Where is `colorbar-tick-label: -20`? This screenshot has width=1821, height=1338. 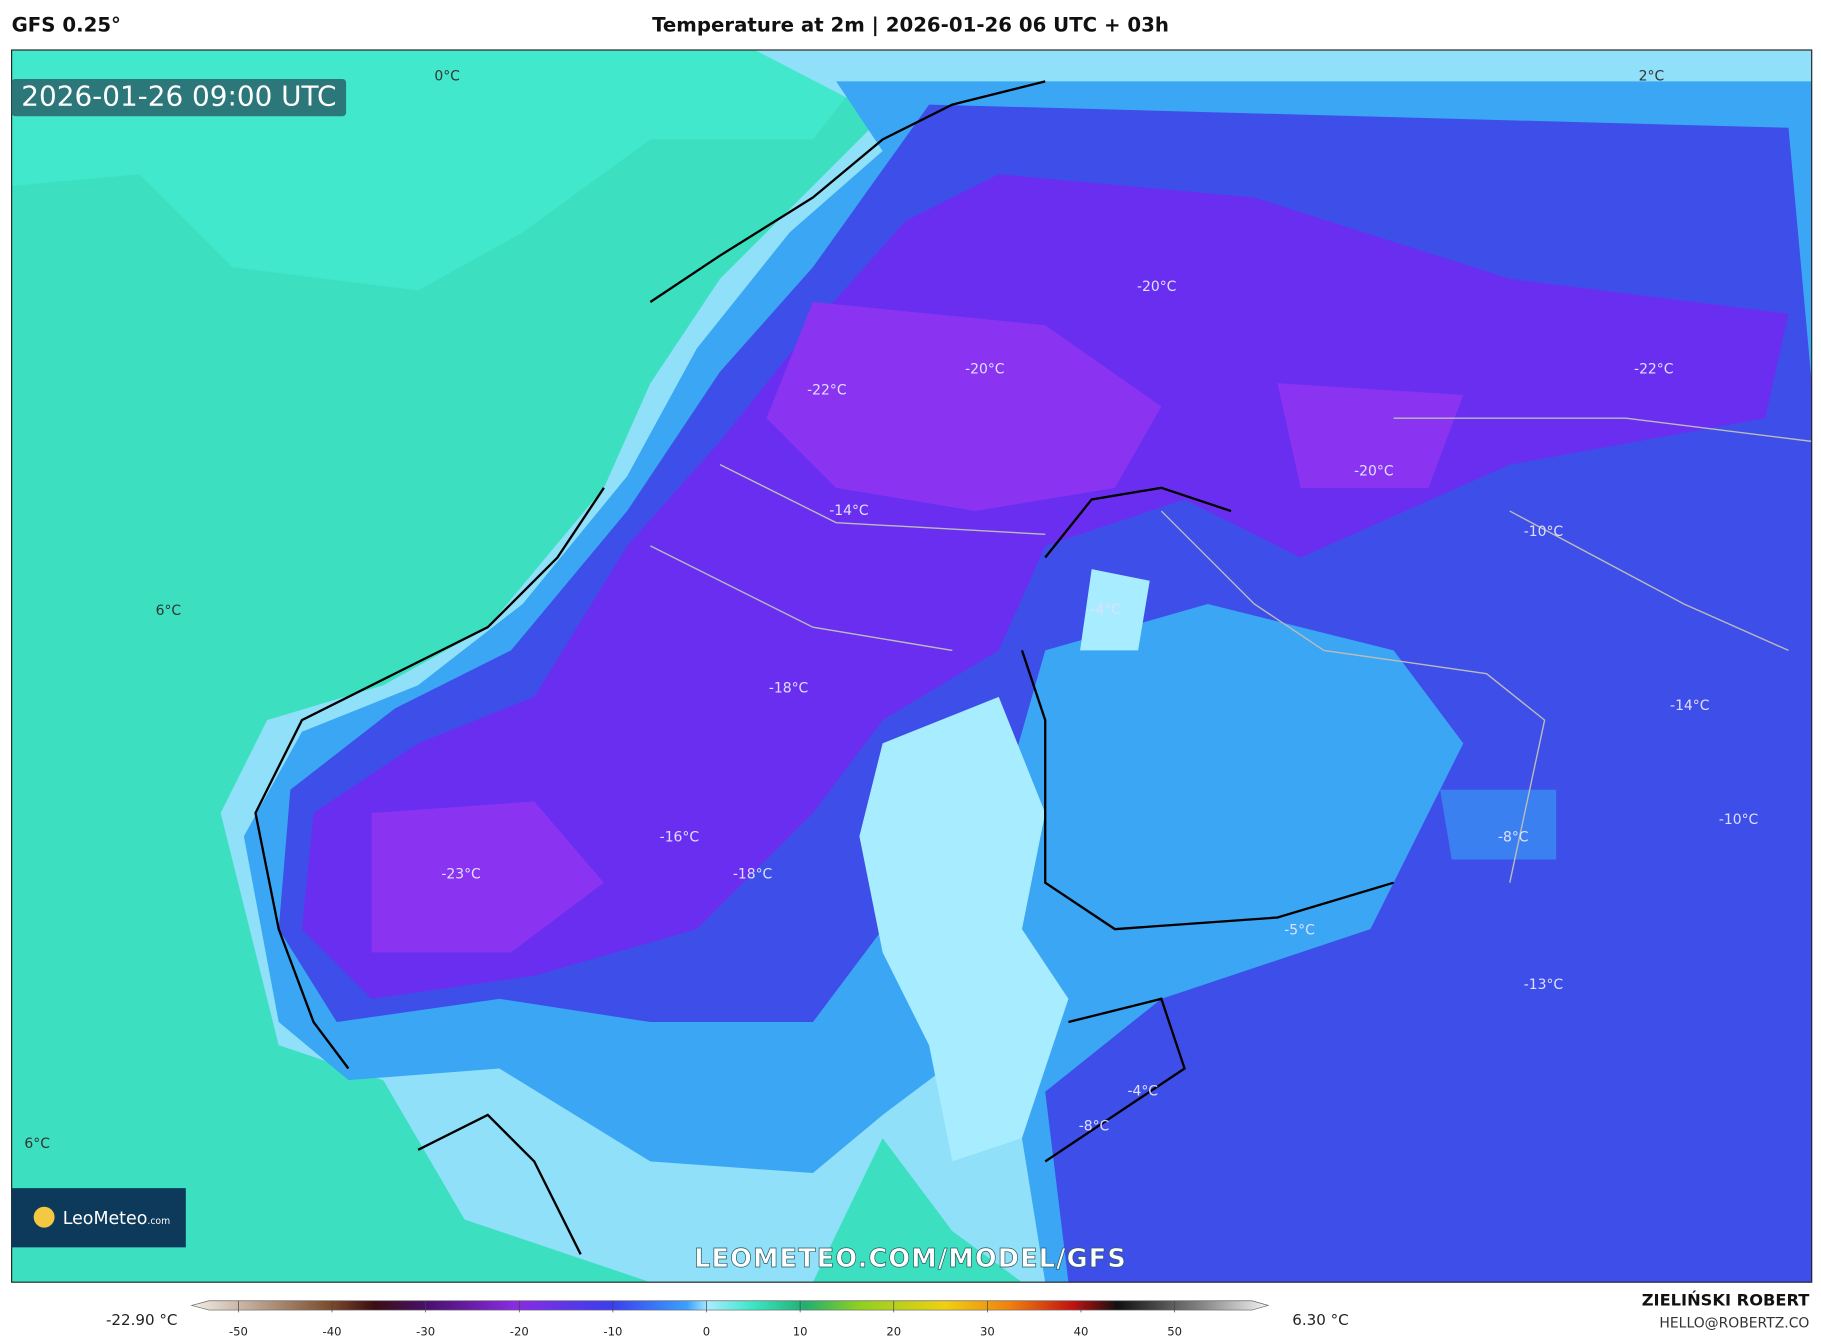
colorbar-tick-label: -20 is located at coordinates (519, 1331).